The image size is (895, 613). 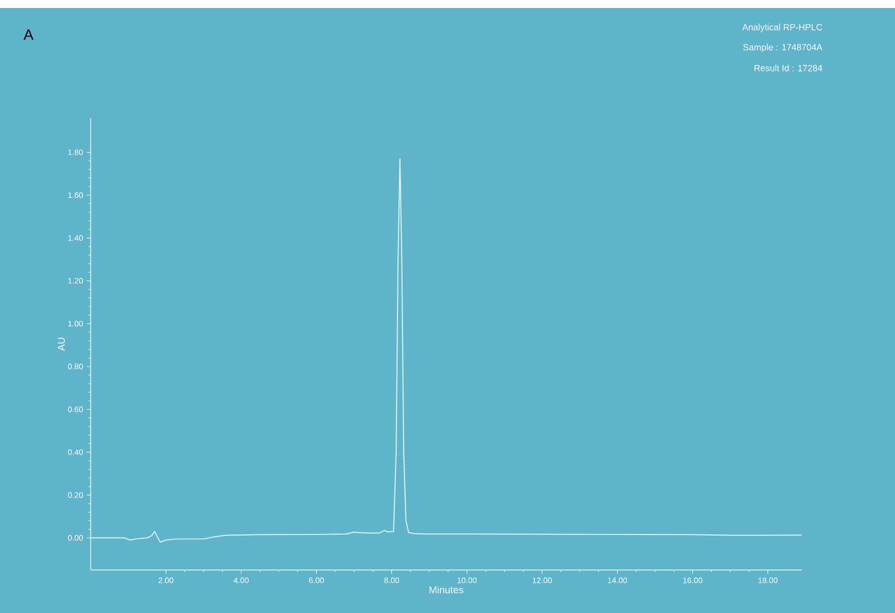 What do you see at coordinates (61, 344) in the screenshot?
I see `y-axis-title: AU` at bounding box center [61, 344].